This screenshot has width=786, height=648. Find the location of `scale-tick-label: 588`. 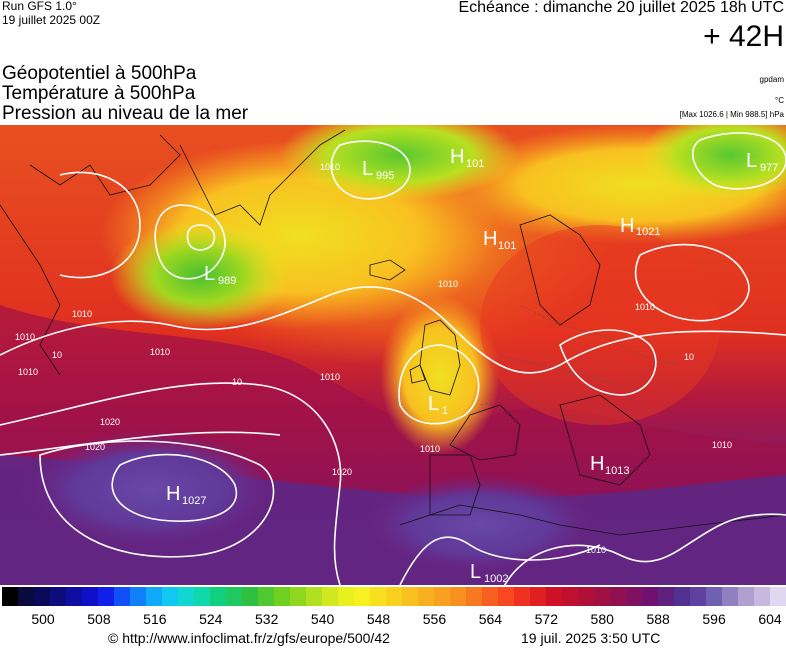

scale-tick-label: 588 is located at coordinates (658, 619).